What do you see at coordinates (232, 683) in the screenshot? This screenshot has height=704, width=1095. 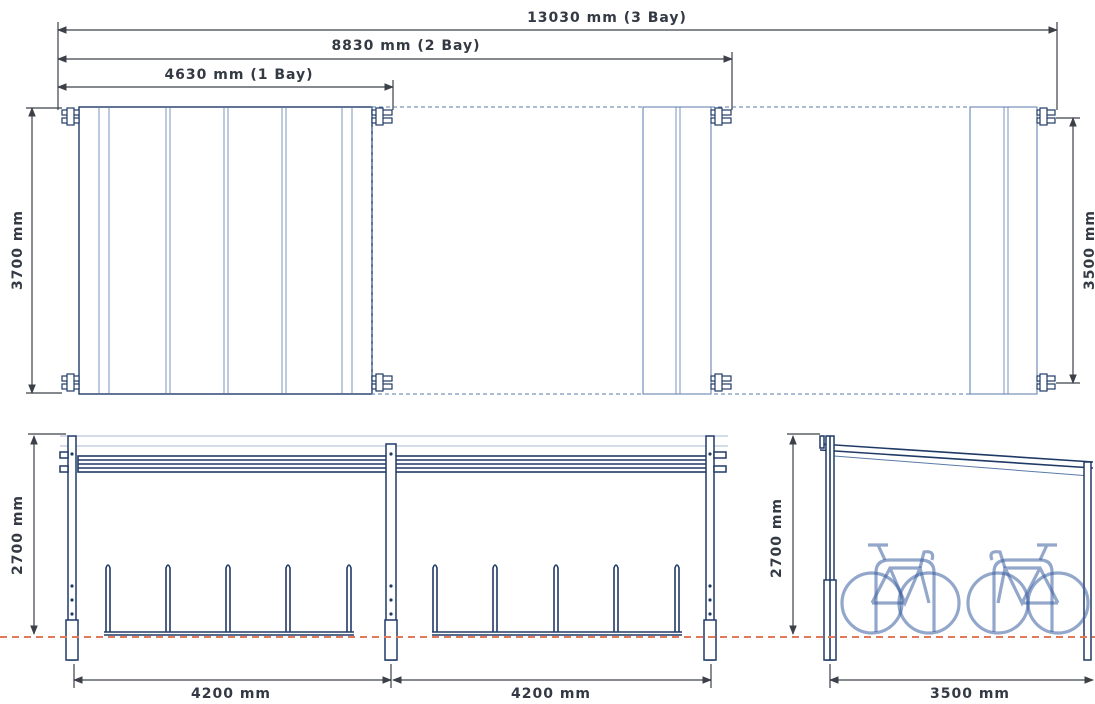 I see `dimension-bay-width-left: 4200 mm` at bounding box center [232, 683].